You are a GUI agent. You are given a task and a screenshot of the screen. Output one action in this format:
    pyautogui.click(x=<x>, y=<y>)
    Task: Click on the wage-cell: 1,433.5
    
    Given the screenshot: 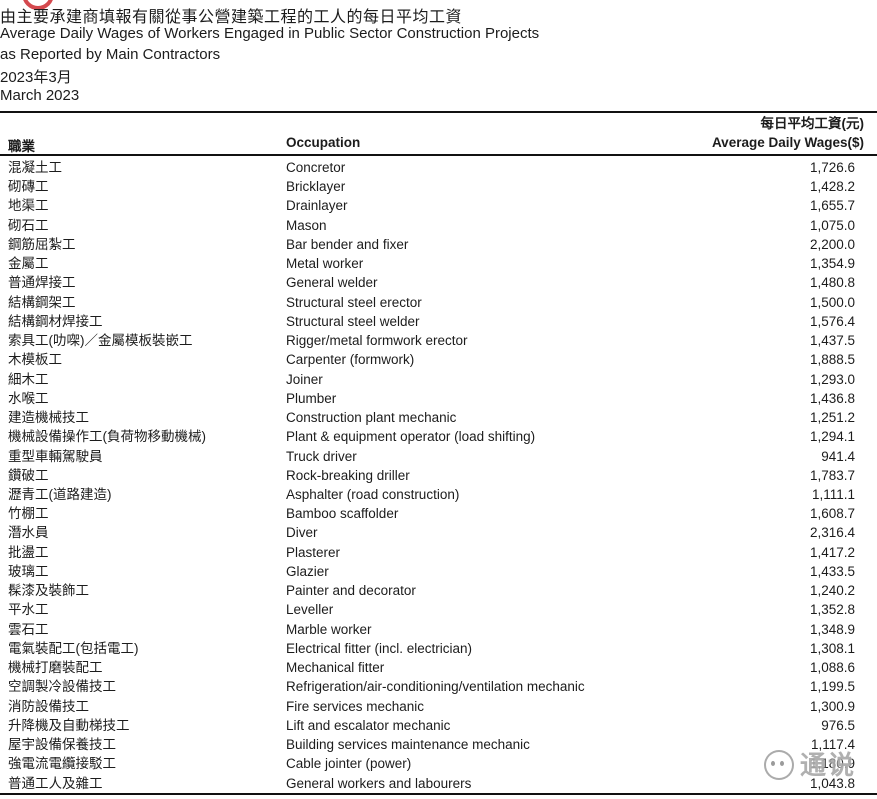 What is the action you would take?
    pyautogui.click(x=832, y=571)
    